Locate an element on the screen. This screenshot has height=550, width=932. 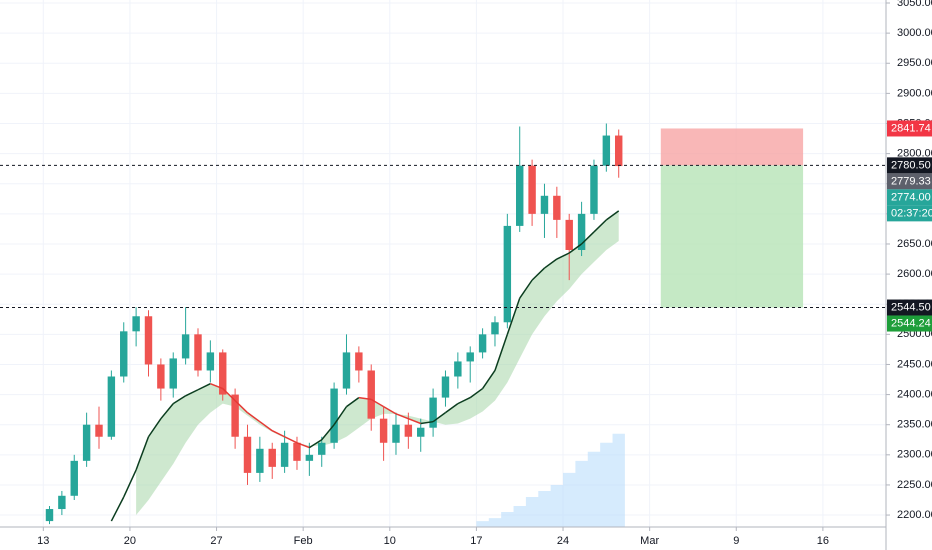
y-tick-label: 3000.00 is located at coordinates (914, 33).